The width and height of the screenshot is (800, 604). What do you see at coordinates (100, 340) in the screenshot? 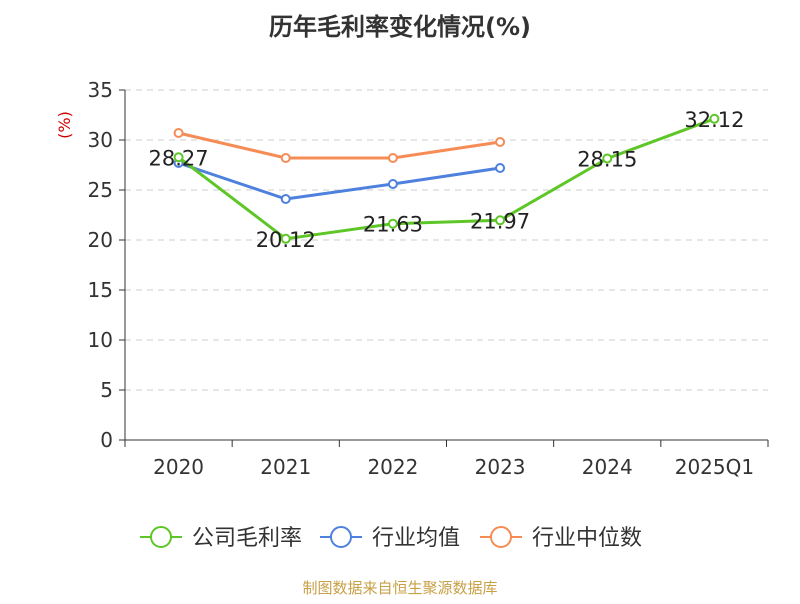
I see `y-tick-label: 10` at bounding box center [100, 340].